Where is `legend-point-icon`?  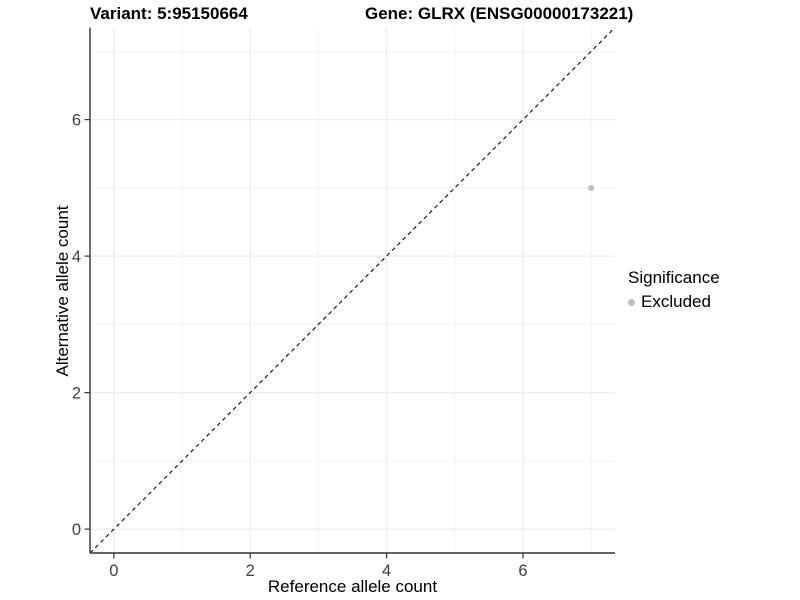
legend-point-icon is located at coordinates (631, 302).